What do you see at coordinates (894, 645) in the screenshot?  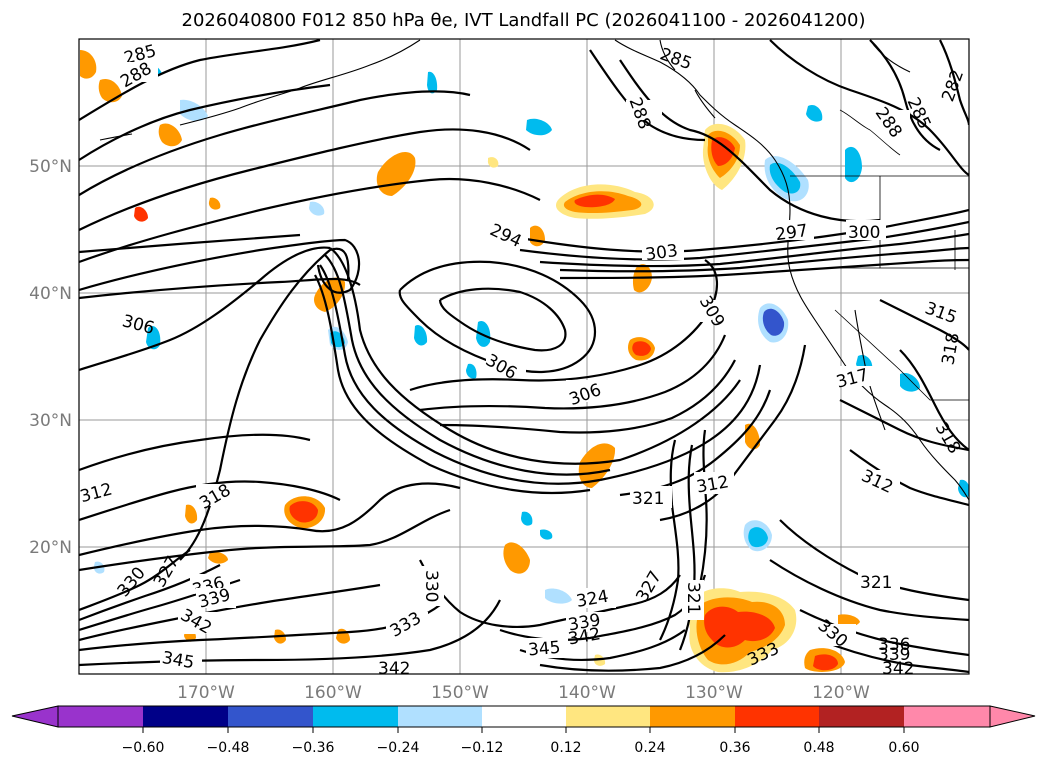 I see `contour-label: 336` at bounding box center [894, 645].